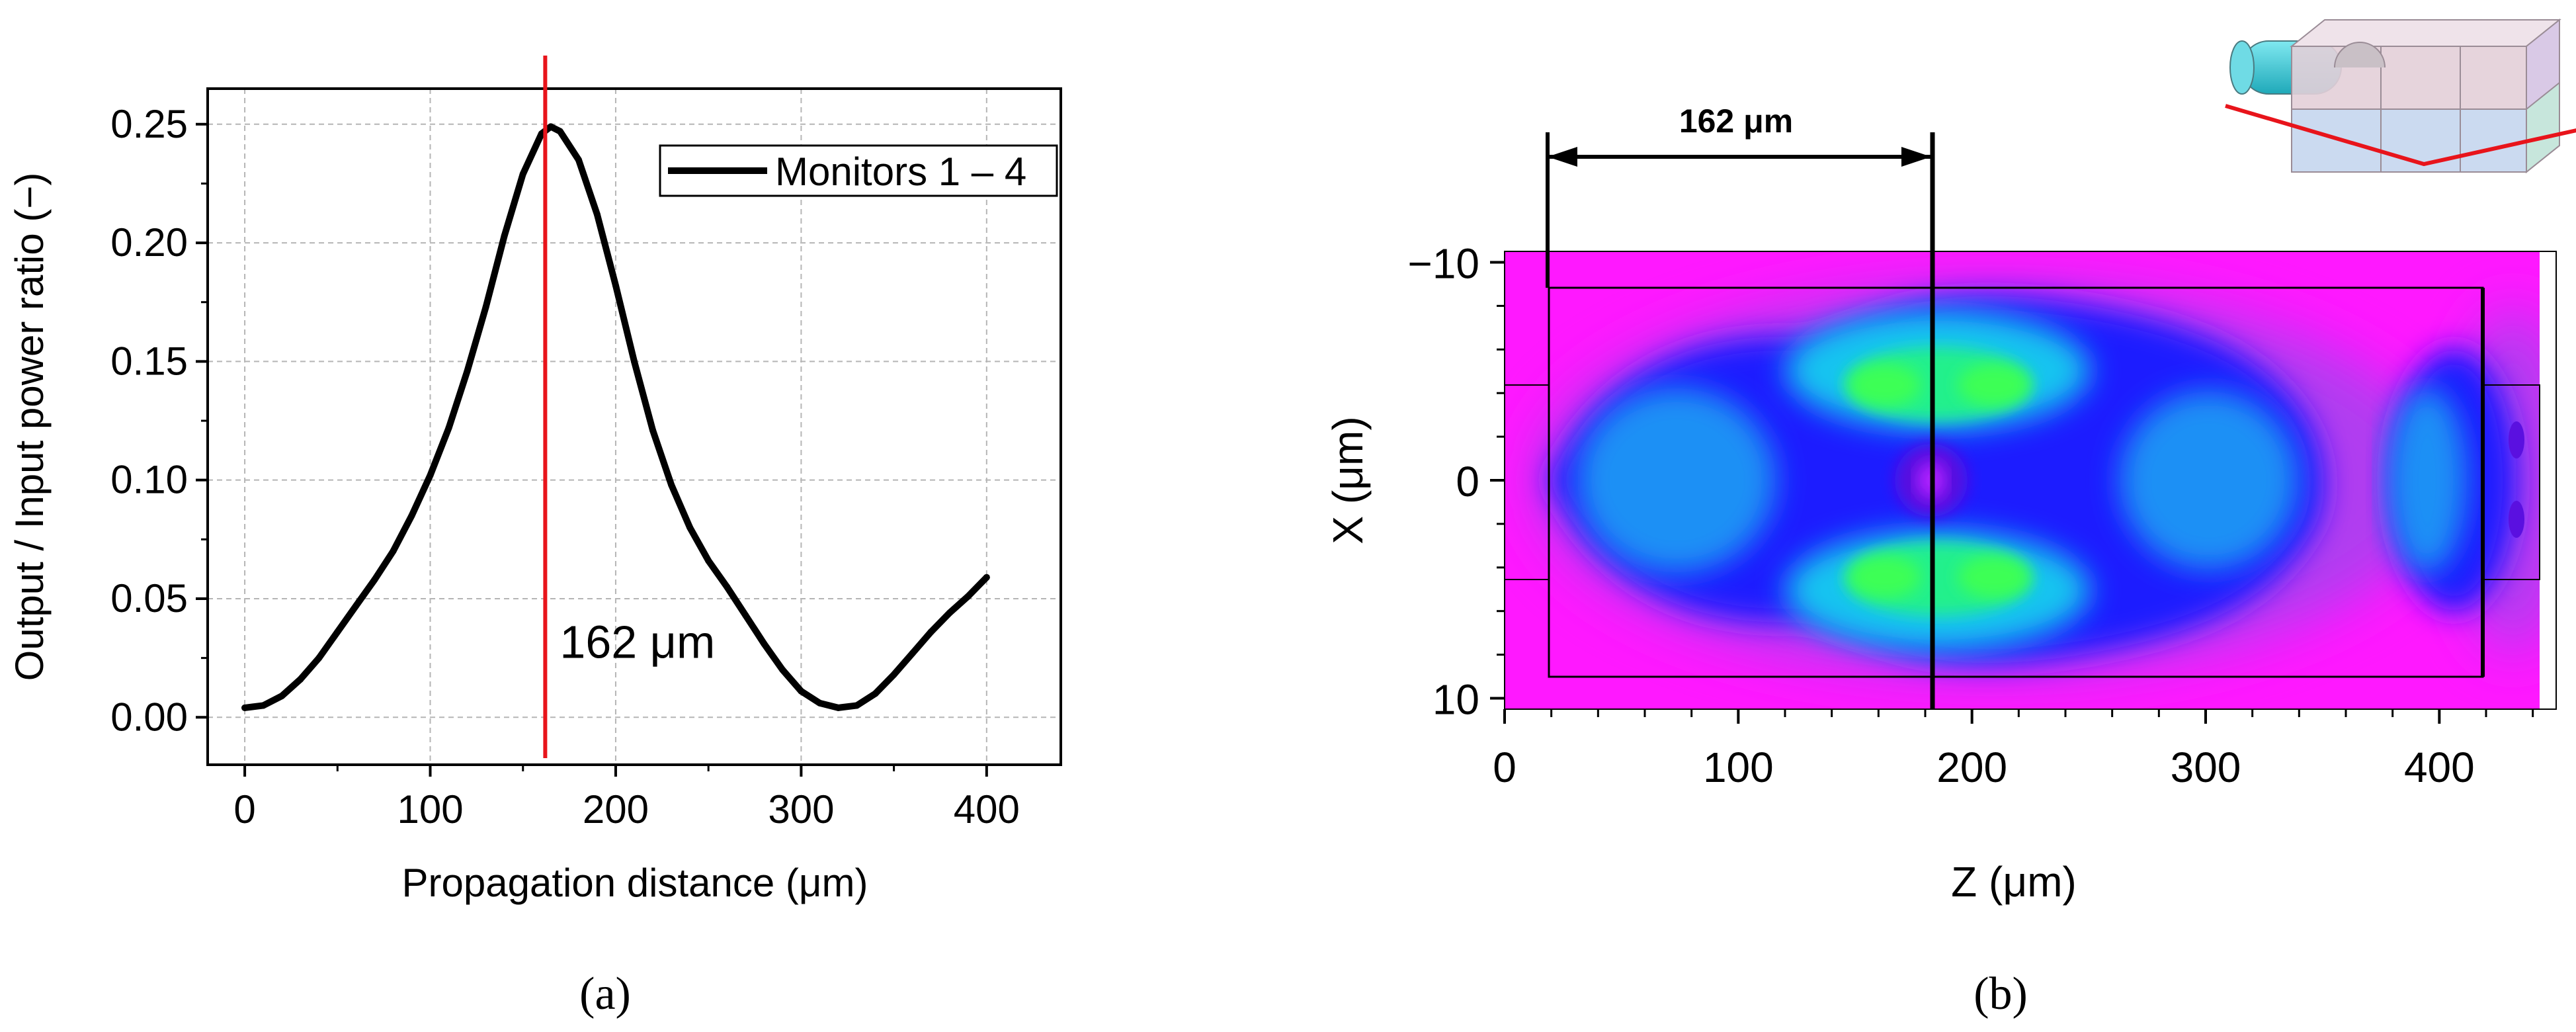  What do you see at coordinates (29, 427) in the screenshot?
I see `y-axis-label: Output / Input power ratio (−)` at bounding box center [29, 427].